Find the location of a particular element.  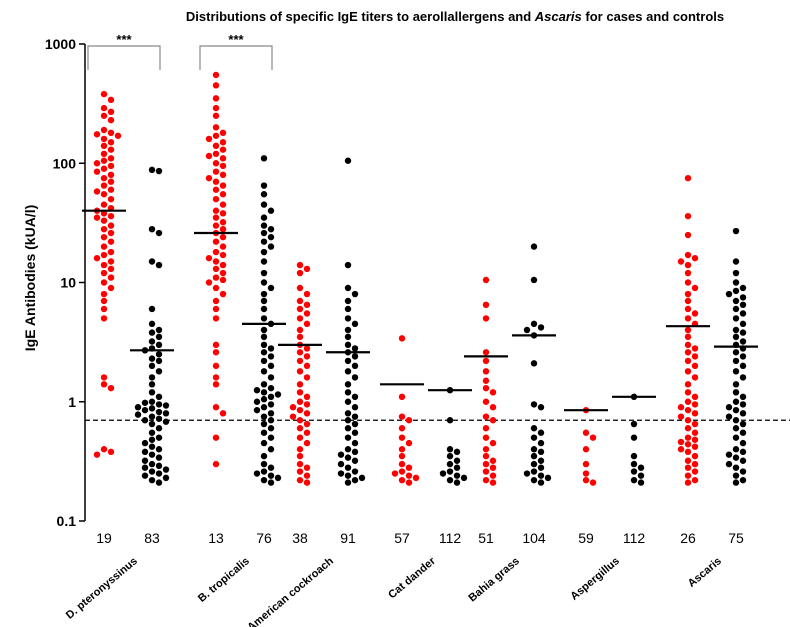

y-tick-label: 10 is located at coordinates (68, 283).